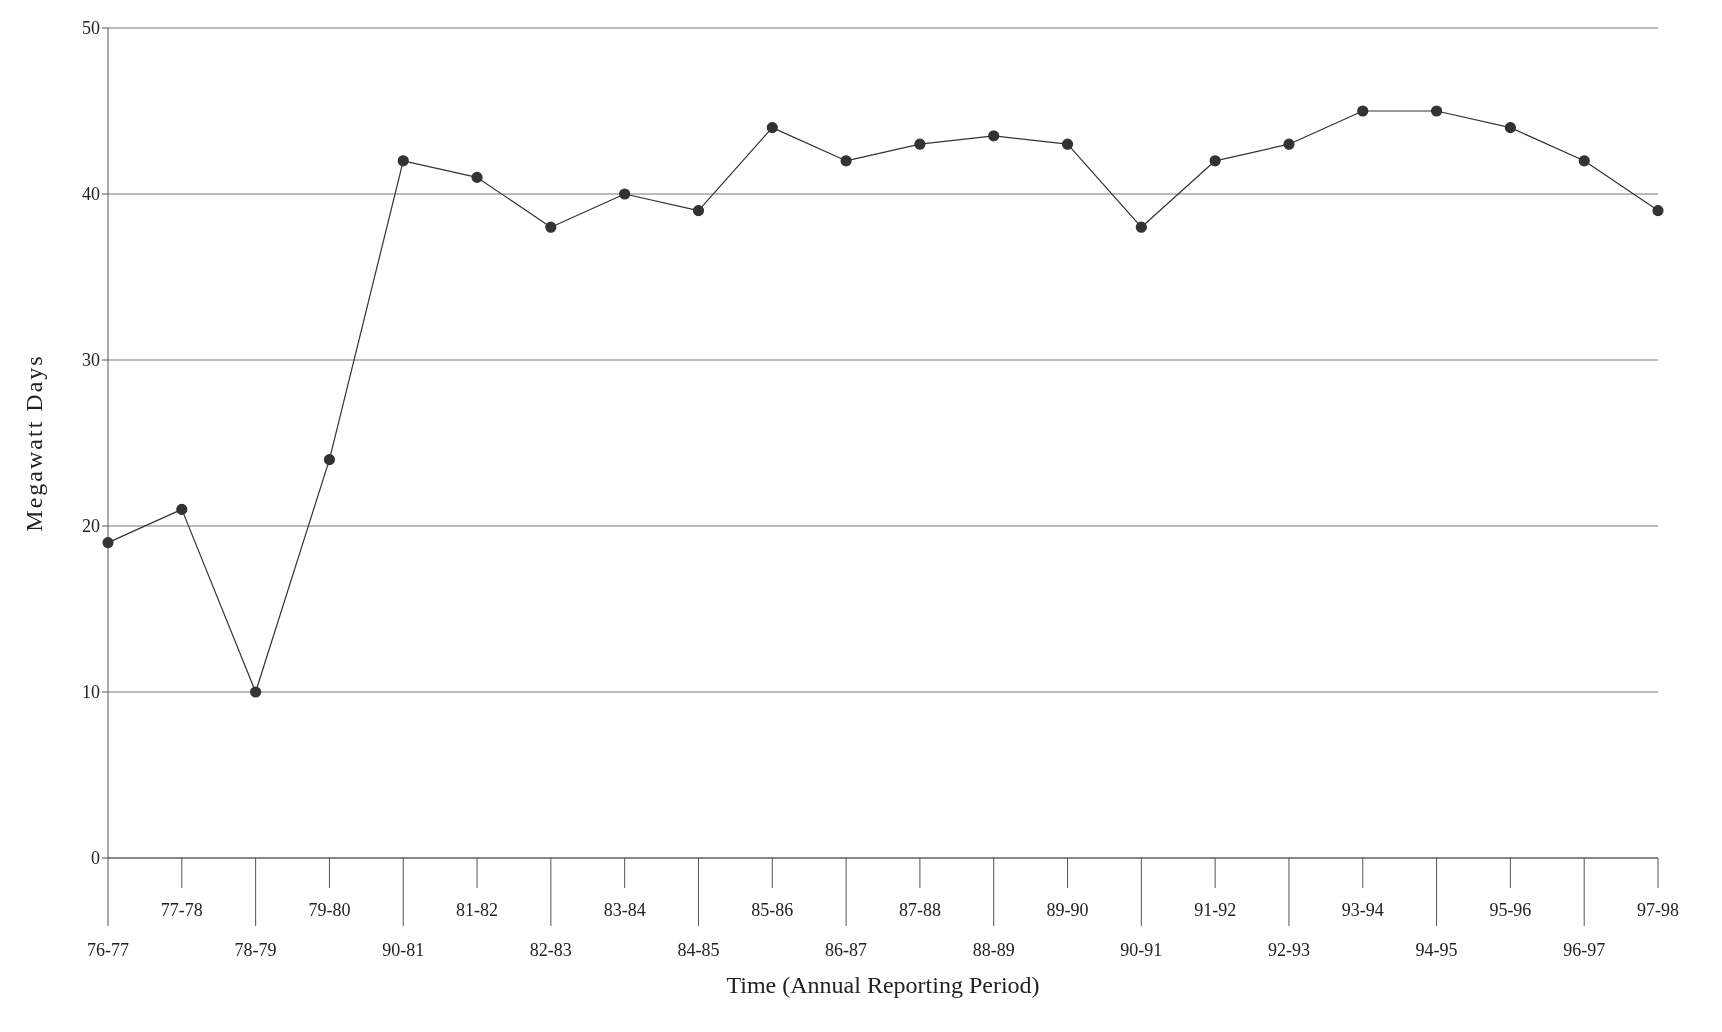  What do you see at coordinates (329, 910) in the screenshot?
I see `x-tick-label: 79-80` at bounding box center [329, 910].